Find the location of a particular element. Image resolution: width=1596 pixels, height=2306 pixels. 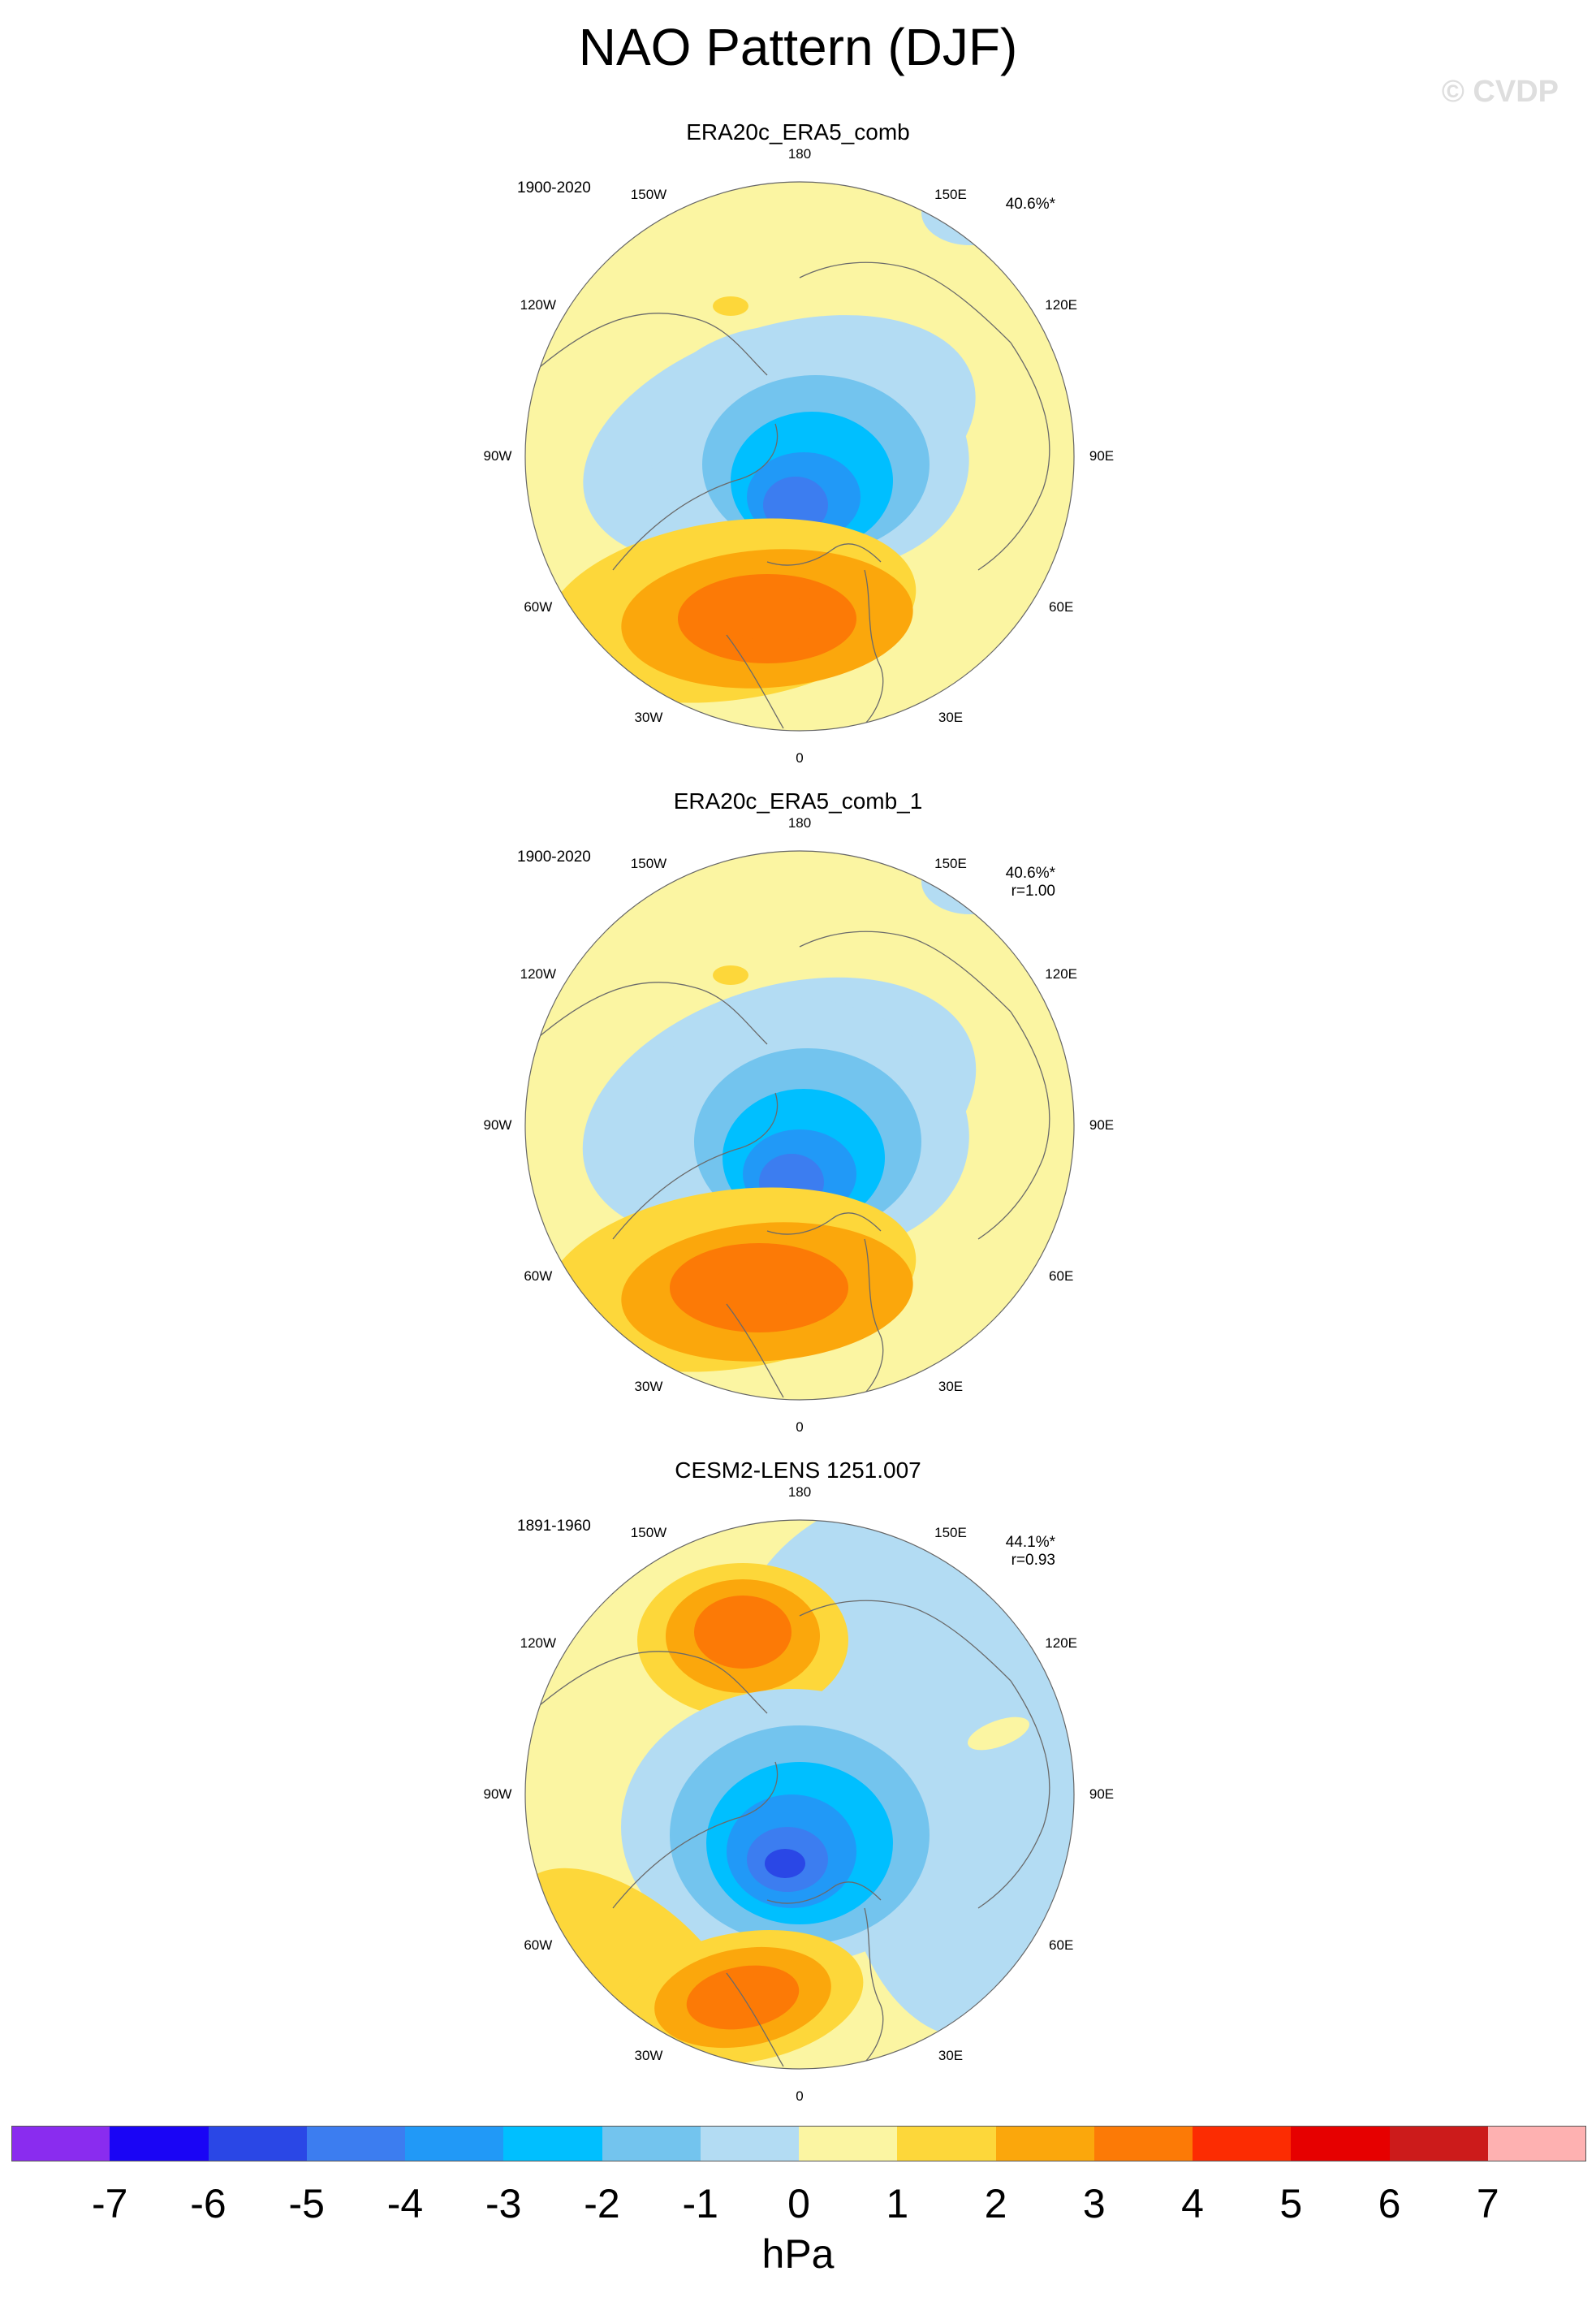

colorbar is located at coordinates (799, 2143).